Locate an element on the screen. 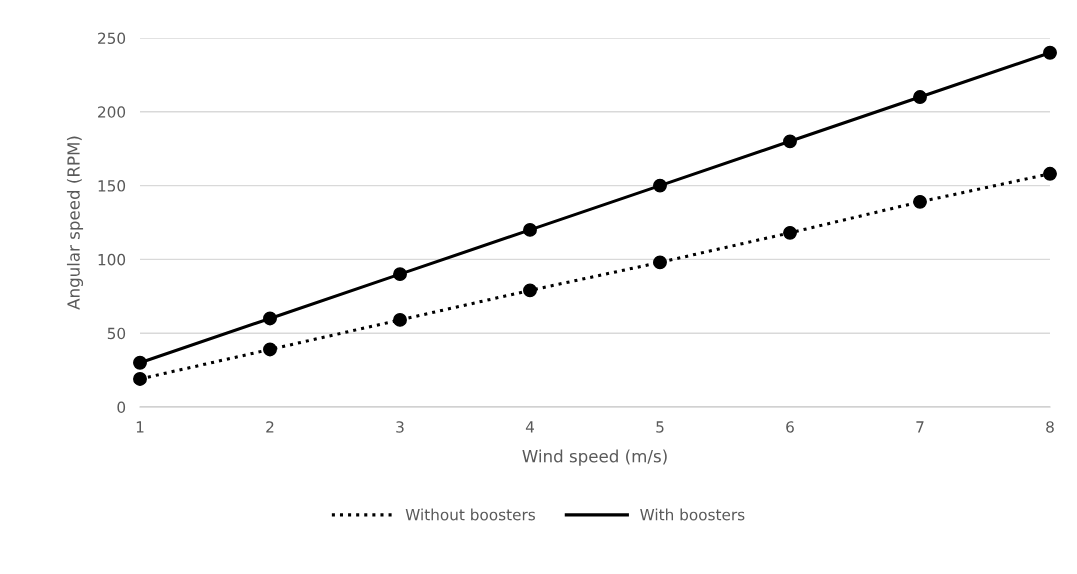  x-tick-label: 5 is located at coordinates (660, 427).